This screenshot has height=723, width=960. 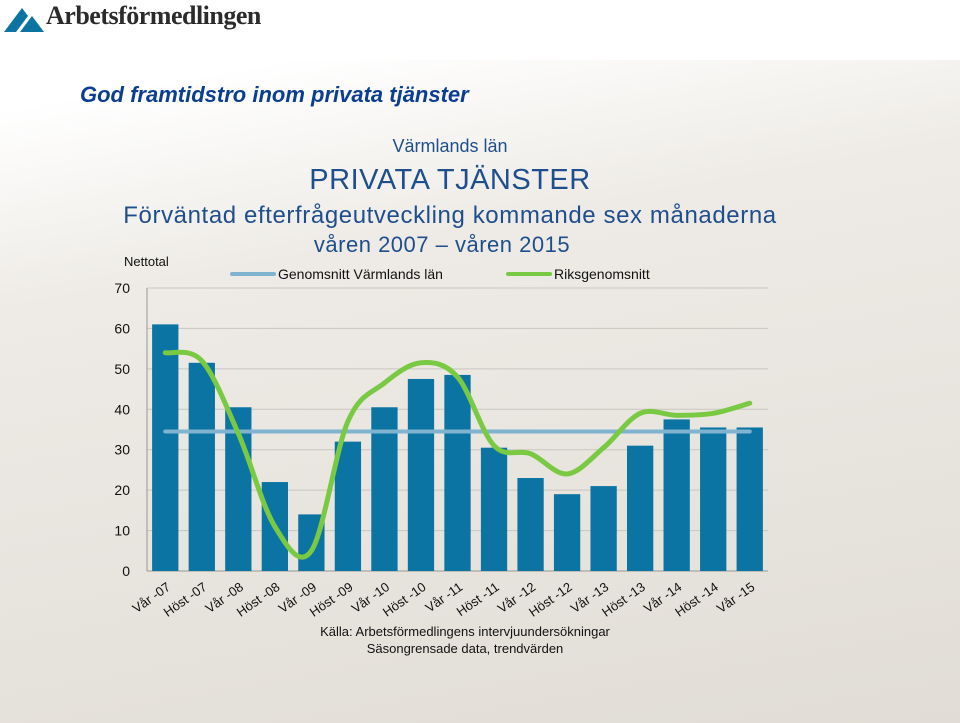 I want to click on logo-icon, so click(x=24, y=20).